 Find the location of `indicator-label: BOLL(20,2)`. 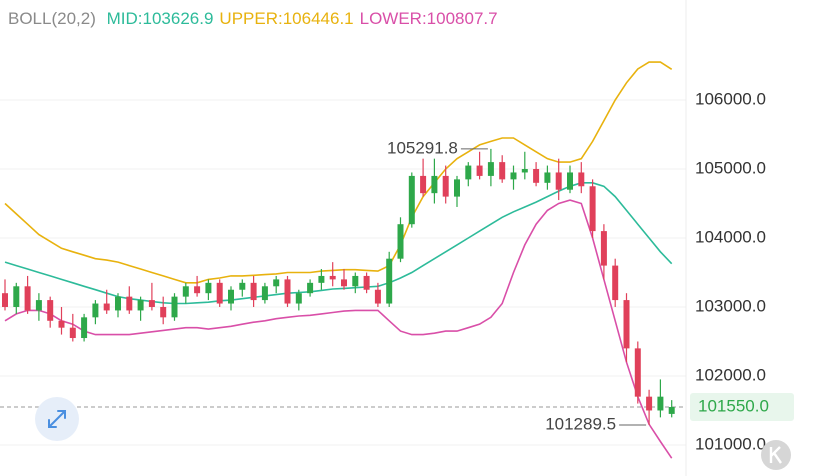

indicator-label: BOLL(20,2) is located at coordinates (52, 18).